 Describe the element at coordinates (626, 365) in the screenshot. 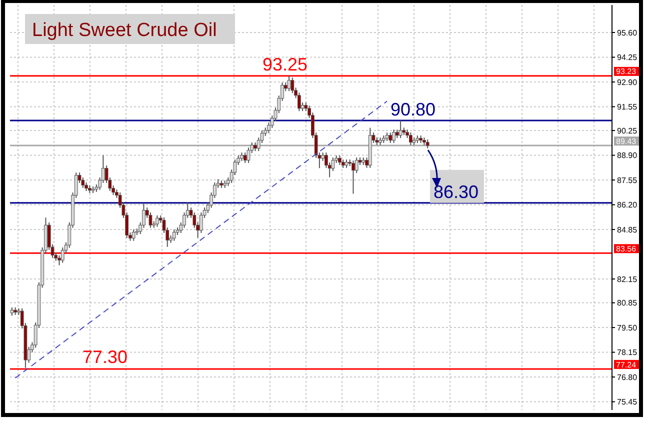

I see `ref-line-label: 77.24` at that location.